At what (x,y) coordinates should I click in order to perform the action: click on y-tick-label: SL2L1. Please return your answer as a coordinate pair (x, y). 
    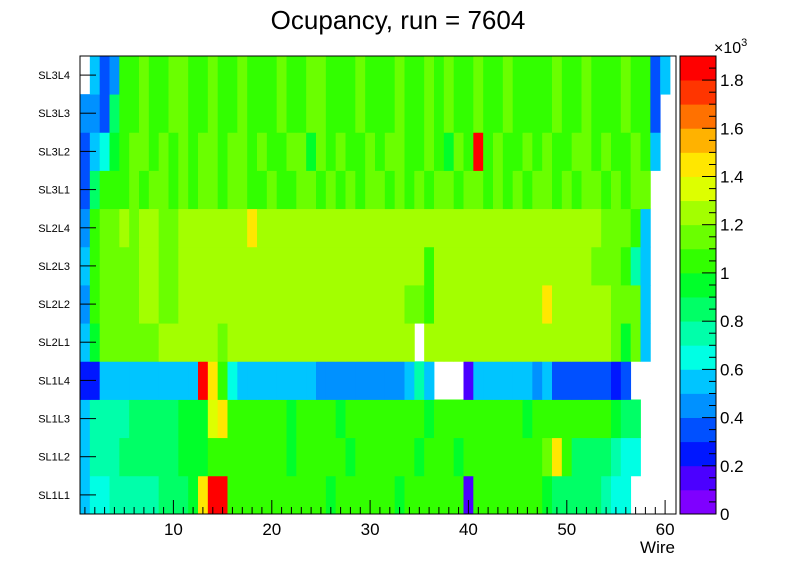
    Looking at the image, I should click on (54, 343).